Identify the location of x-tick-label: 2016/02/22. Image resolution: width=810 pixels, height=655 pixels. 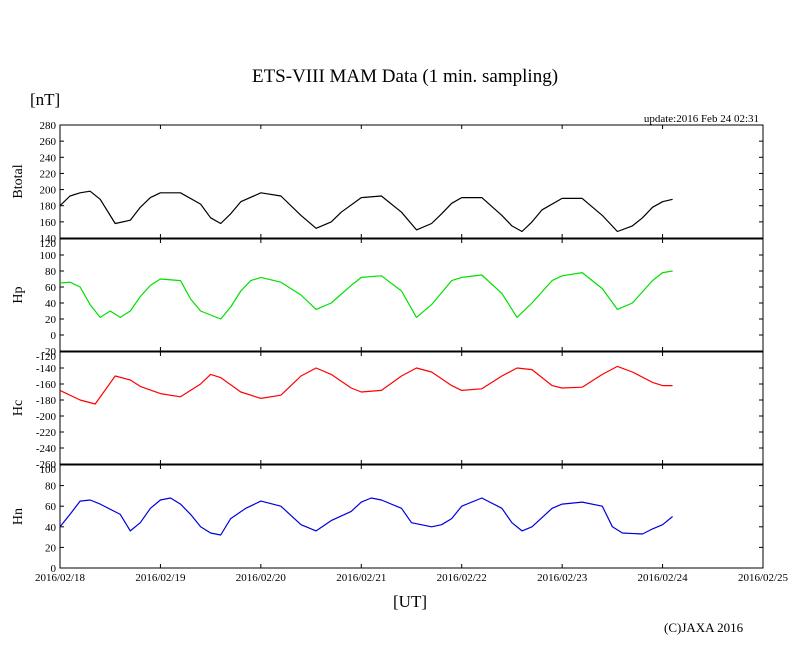
(462, 578).